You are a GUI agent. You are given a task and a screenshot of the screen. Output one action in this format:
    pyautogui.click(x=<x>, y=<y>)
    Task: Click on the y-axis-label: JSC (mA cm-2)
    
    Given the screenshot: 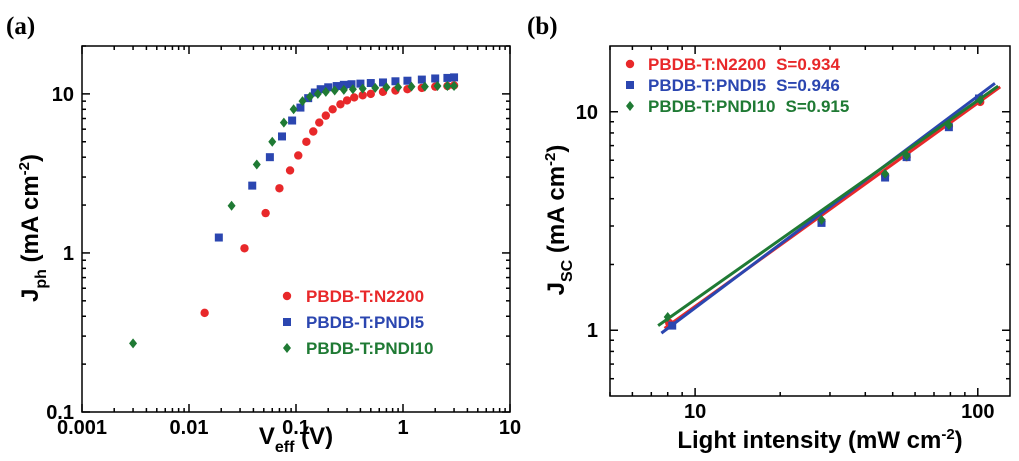 What is the action you would take?
    pyautogui.click(x=559, y=220)
    